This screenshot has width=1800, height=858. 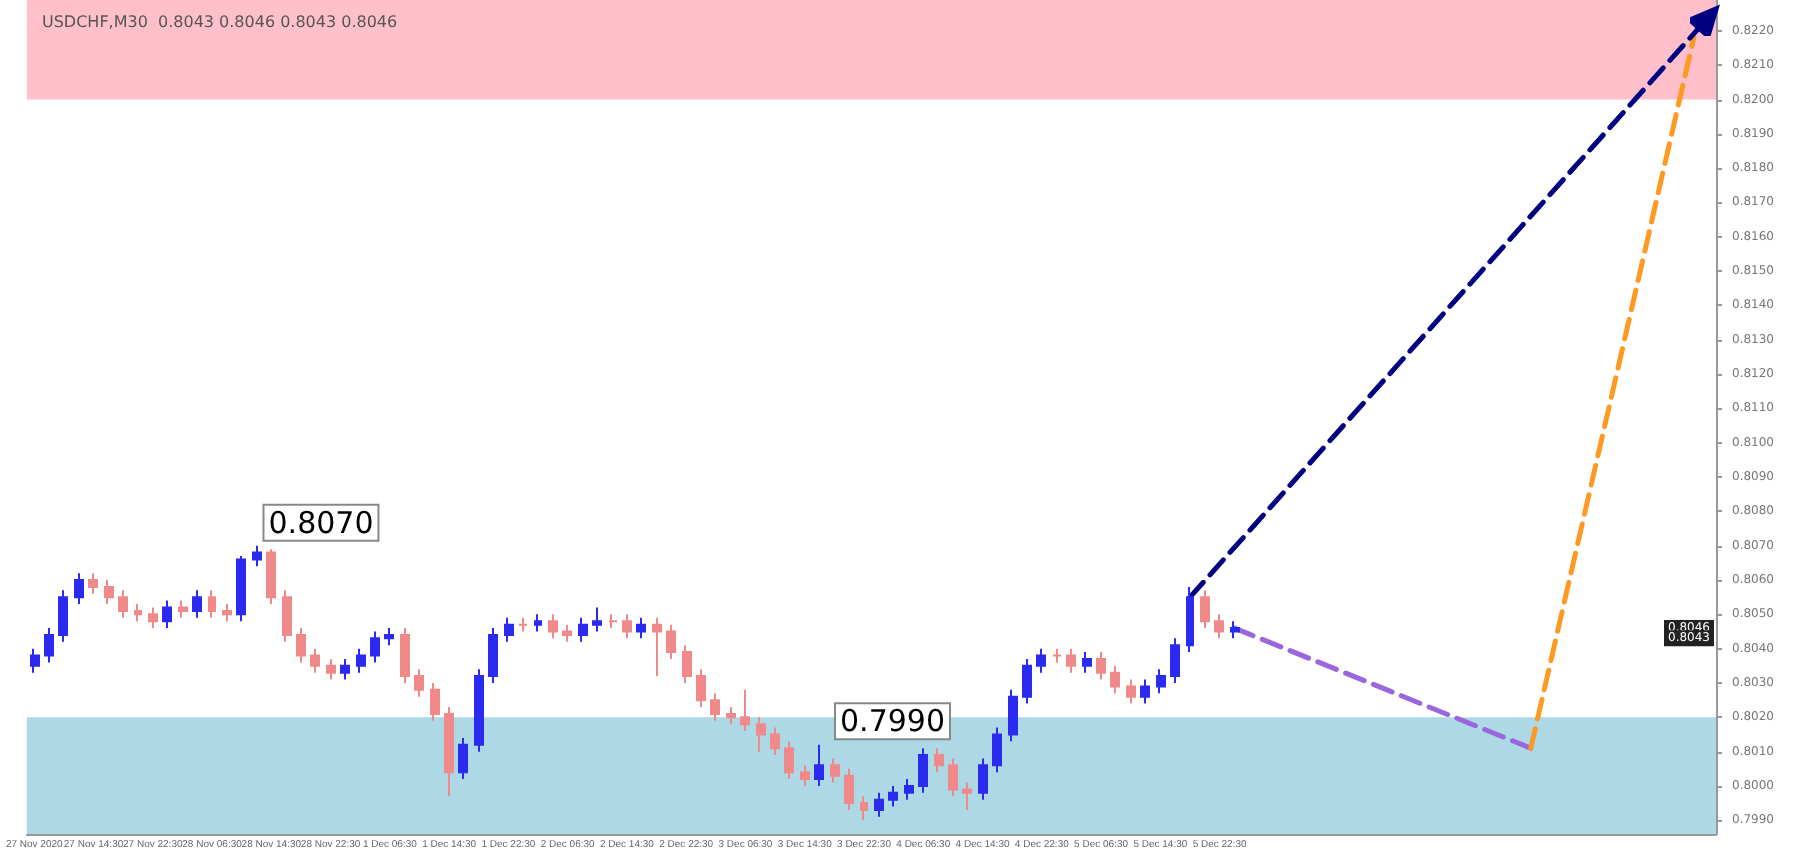 What do you see at coordinates (220, 22) in the screenshot?
I see `text: USDCHF,M30 0.8043 0.8046 0.8043 0.8046` at bounding box center [220, 22].